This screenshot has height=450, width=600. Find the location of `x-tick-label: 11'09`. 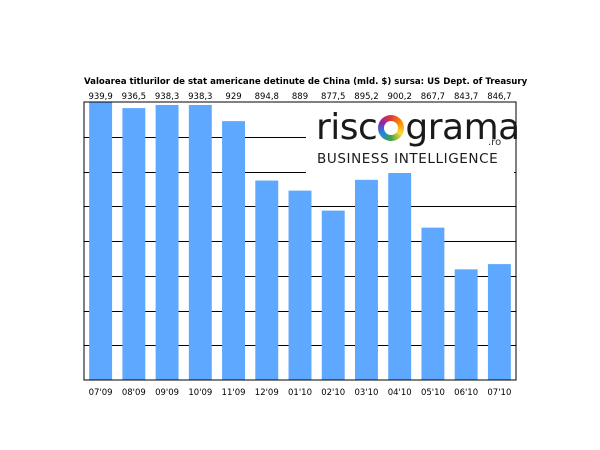

x-tick-label: 11'09 is located at coordinates (234, 393).